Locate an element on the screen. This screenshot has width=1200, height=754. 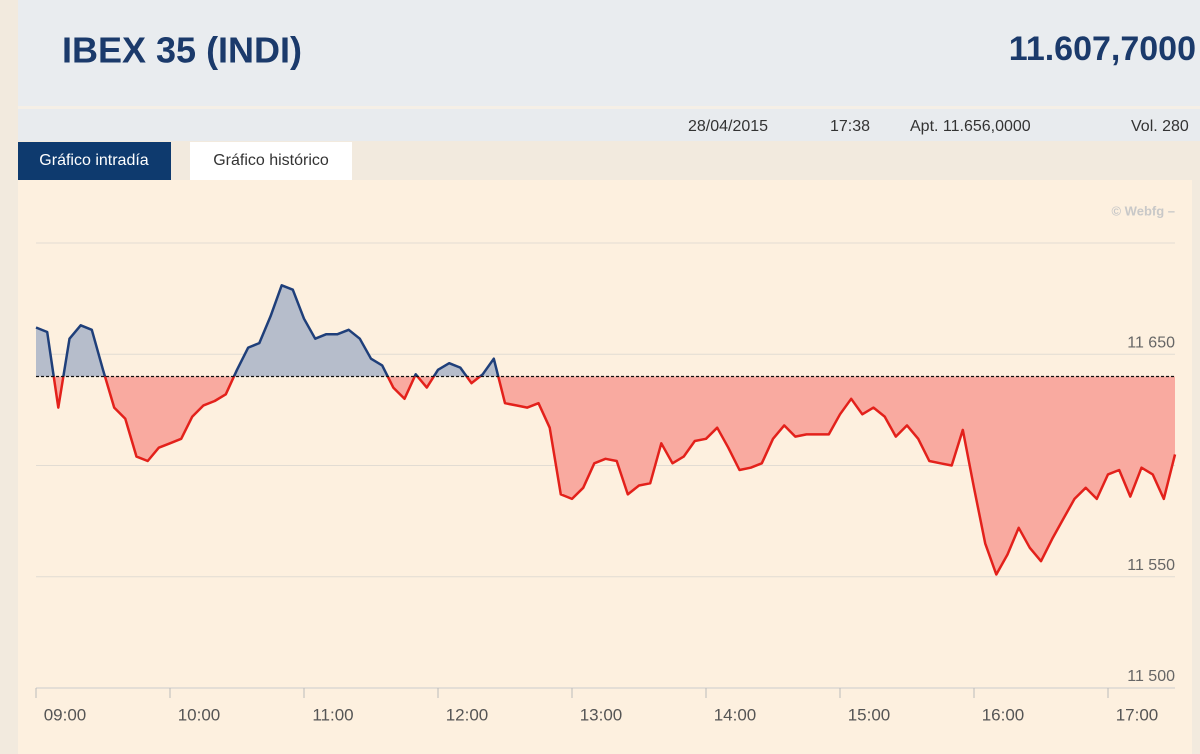
x-tick-label: 15:00 is located at coordinates (869, 714).